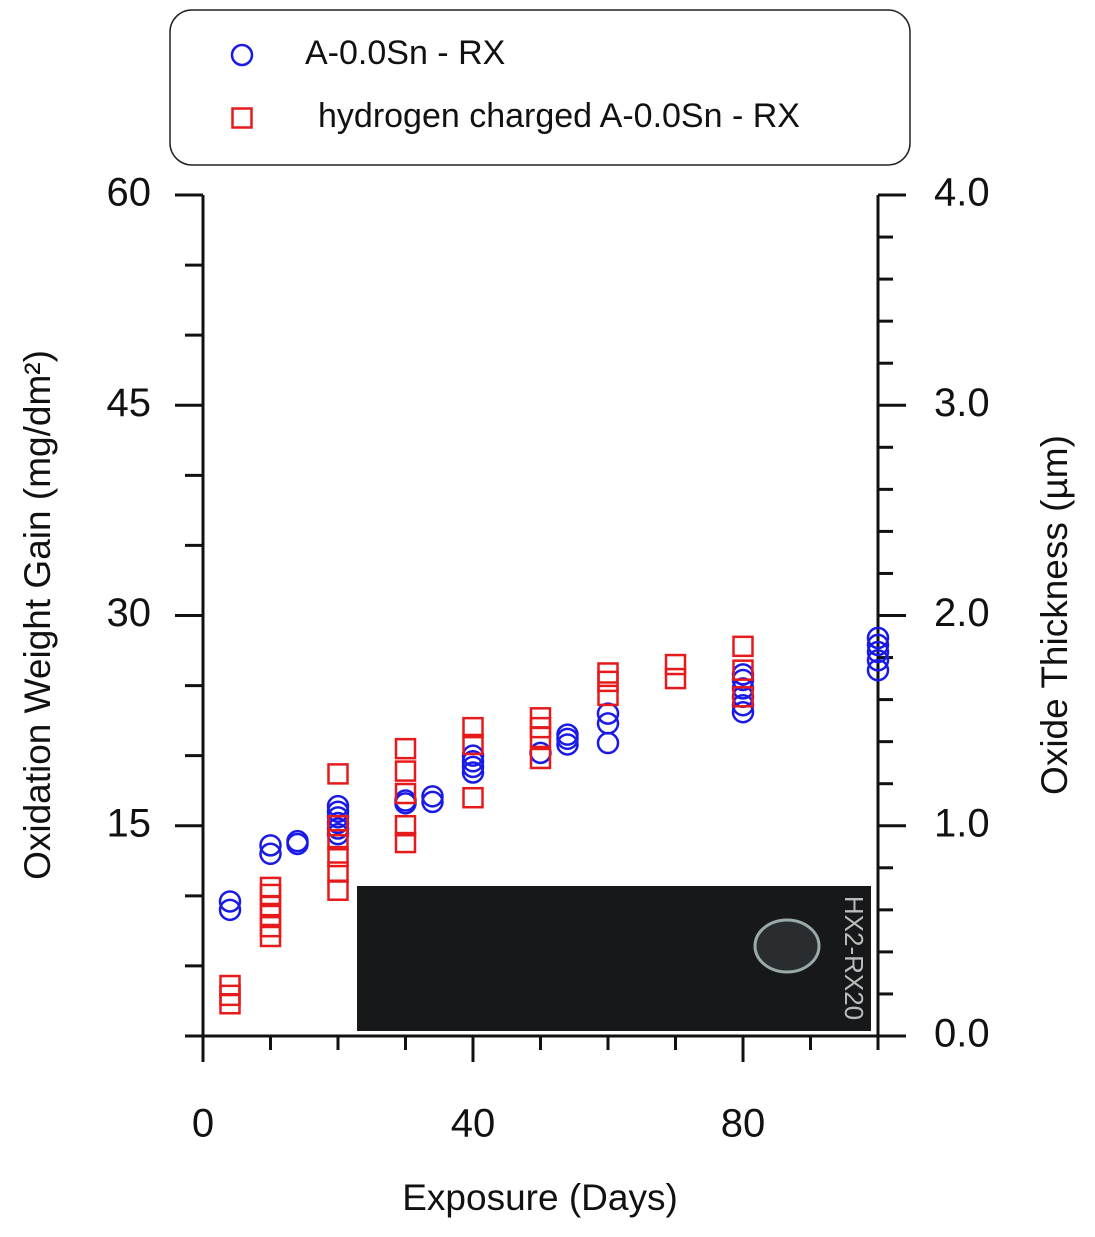  Describe the element at coordinates (962, 1034) in the screenshot. I see `y2-tick-label: 0.0` at that location.